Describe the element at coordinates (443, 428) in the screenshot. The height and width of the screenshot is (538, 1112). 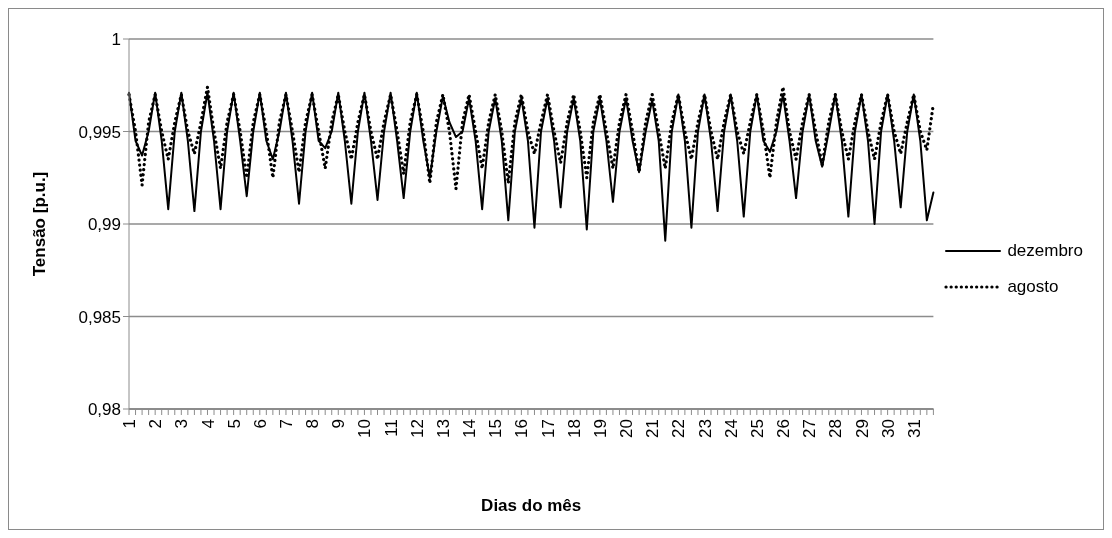
I see `x-tick-label: 13` at that location.